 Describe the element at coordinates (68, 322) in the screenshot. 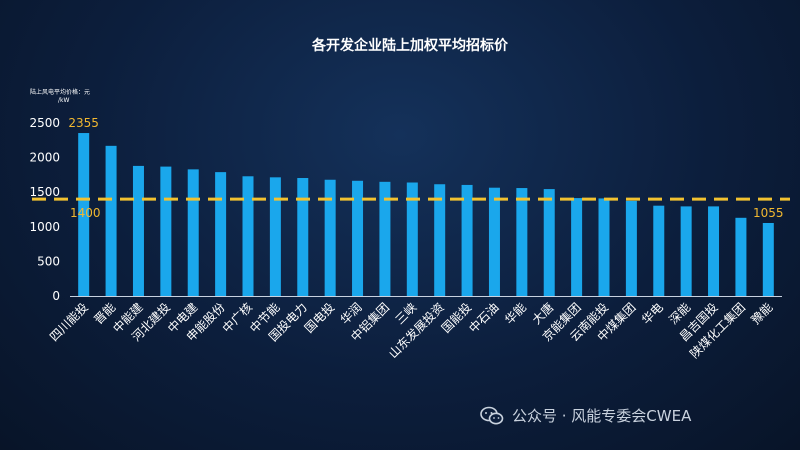

I see `x-tick-label: 四川能投` at that location.